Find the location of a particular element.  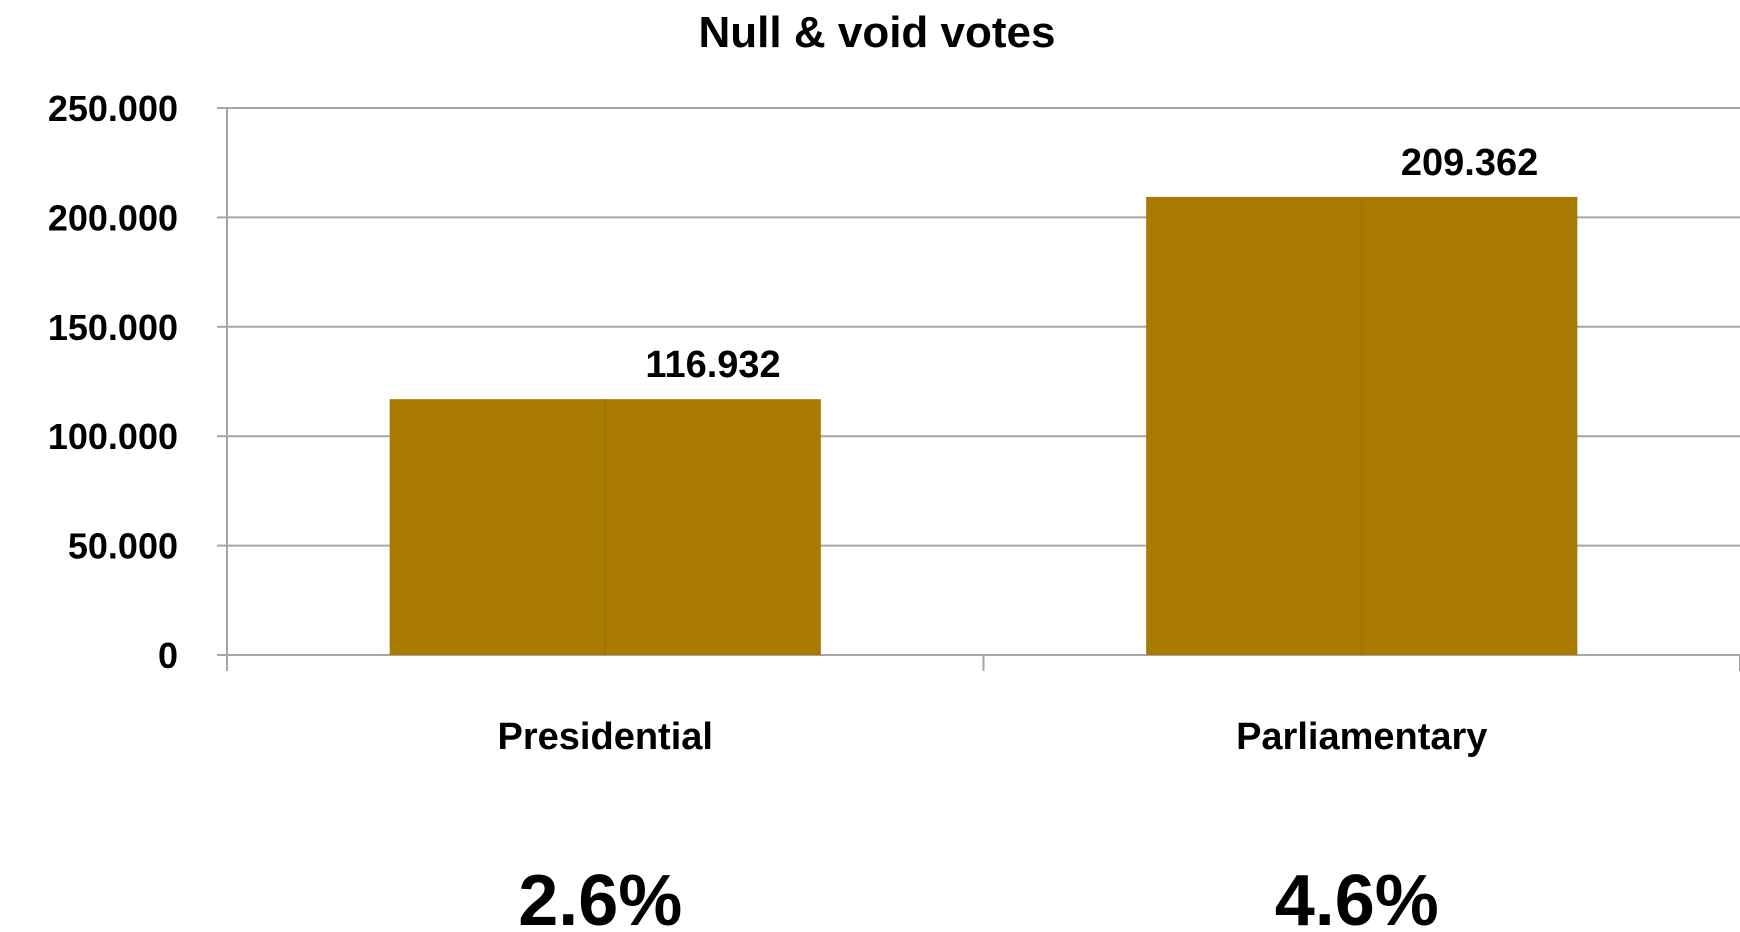

y-tick-label: 150.000 is located at coordinates (113, 327).